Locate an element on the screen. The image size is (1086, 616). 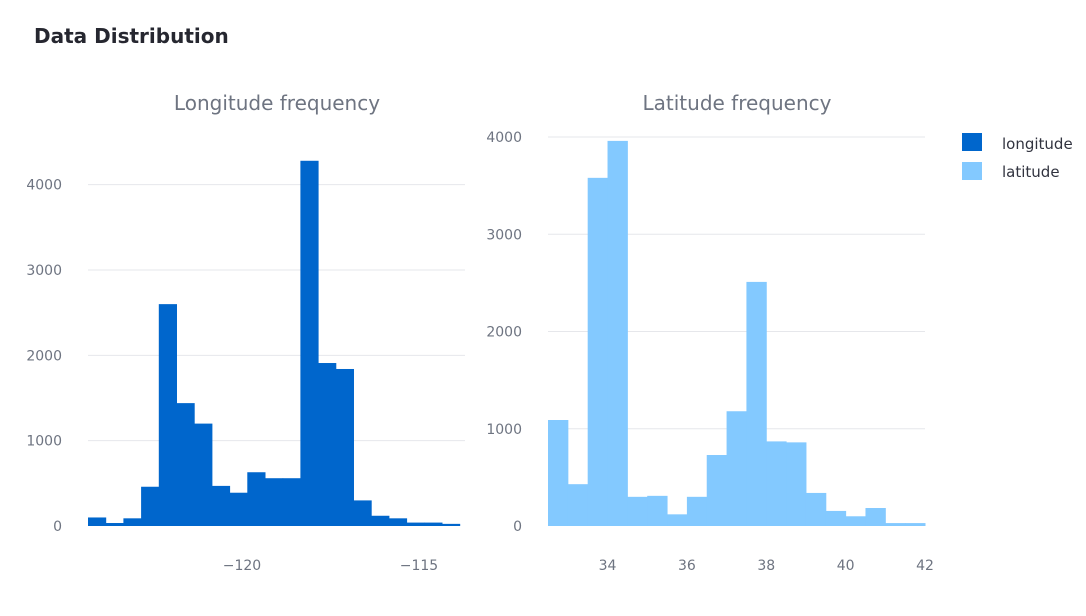
x-tick-label: 42 is located at coordinates (925, 566).